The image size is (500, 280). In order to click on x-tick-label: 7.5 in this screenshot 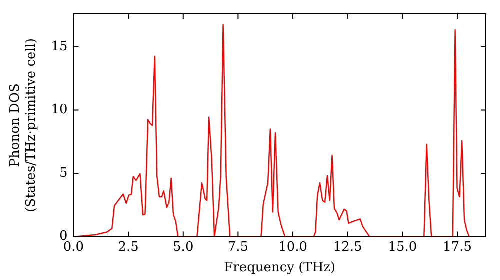, I will do `click(238, 247)`.